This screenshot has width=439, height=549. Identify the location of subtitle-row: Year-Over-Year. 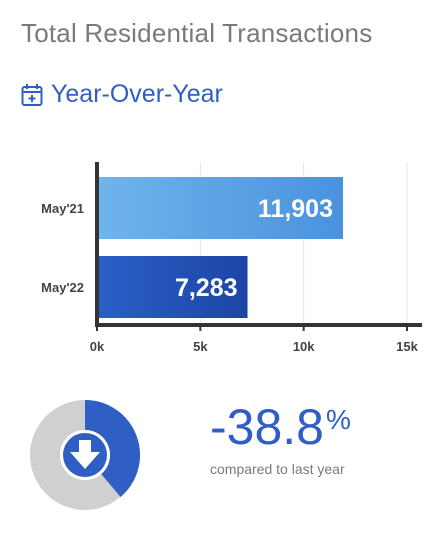
(122, 94).